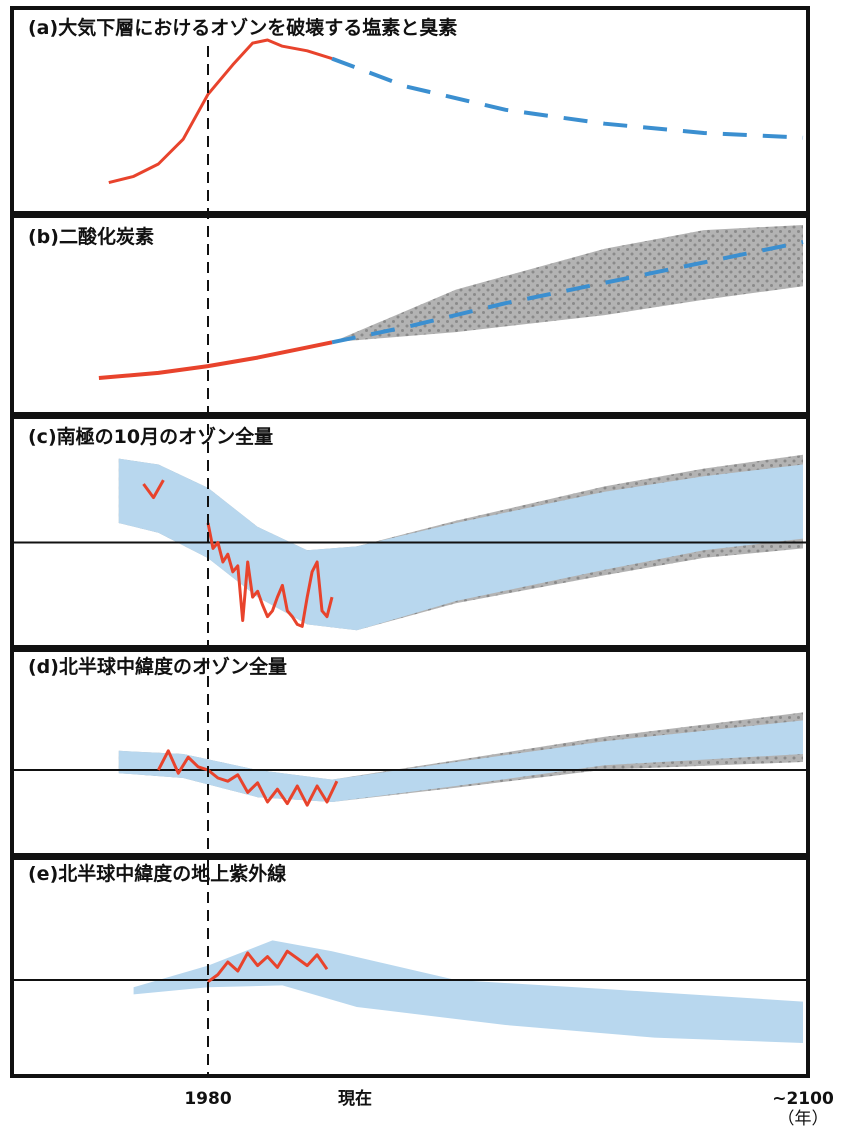 This screenshot has width=845, height=1129. I want to click on panel-c-observed, so click(270, 575).